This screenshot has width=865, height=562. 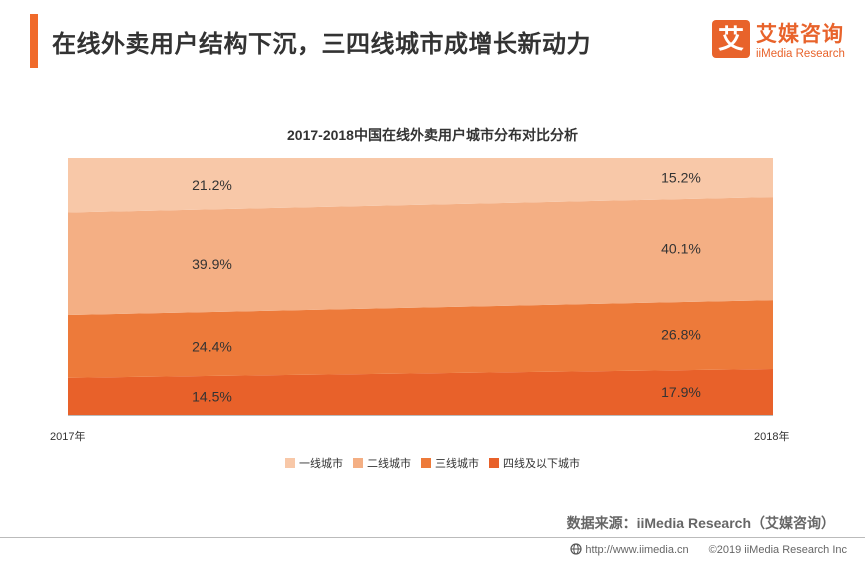 I want to click on footer-divider, so click(x=432, y=537).